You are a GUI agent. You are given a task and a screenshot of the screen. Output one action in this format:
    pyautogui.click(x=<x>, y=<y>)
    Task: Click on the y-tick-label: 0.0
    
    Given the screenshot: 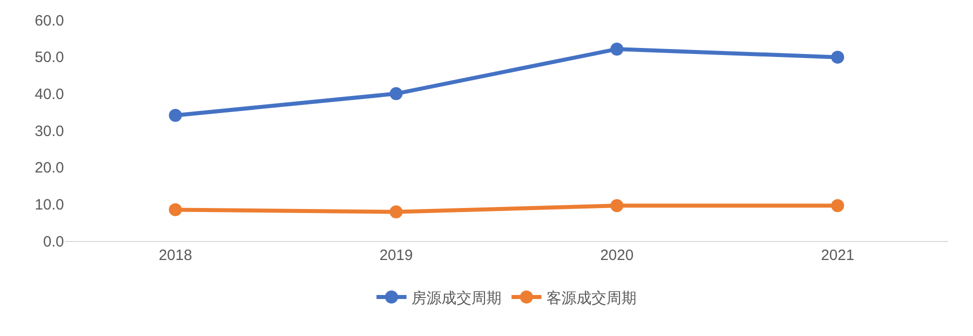 What is the action you would take?
    pyautogui.click(x=53, y=241)
    